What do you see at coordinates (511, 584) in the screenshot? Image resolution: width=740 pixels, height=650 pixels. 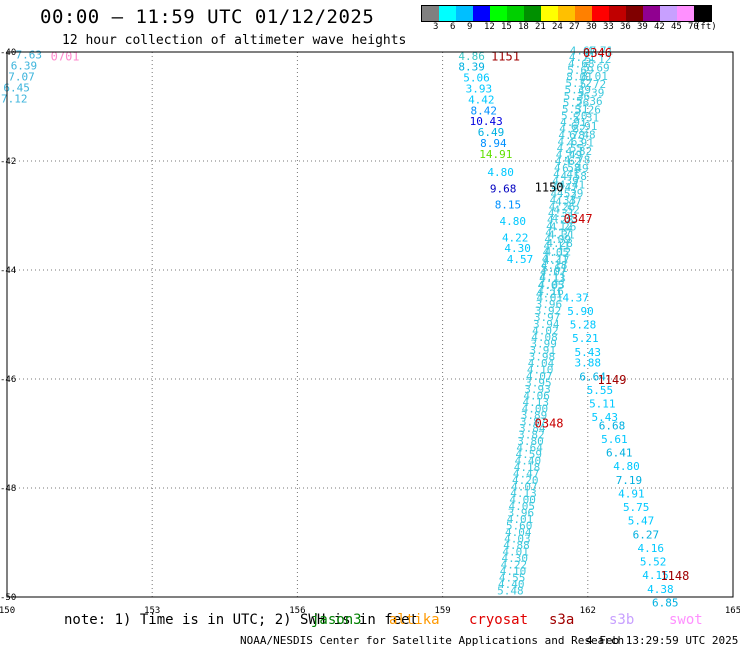 I see `swath-band-value: 4.40` at bounding box center [511, 584].